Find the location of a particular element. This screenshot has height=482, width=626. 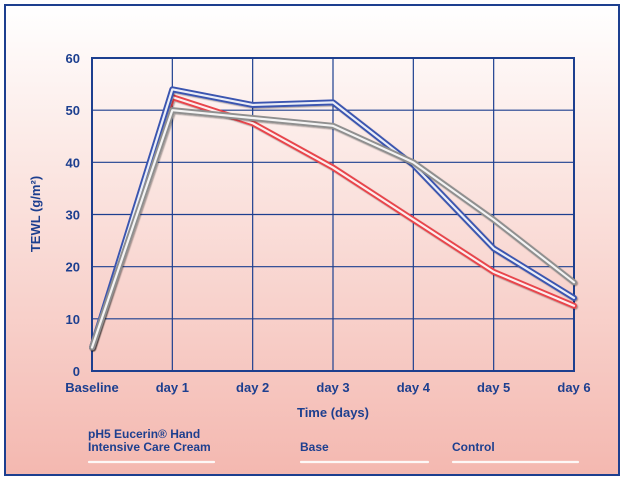

y-tick-label: 50 is located at coordinates (73, 110).